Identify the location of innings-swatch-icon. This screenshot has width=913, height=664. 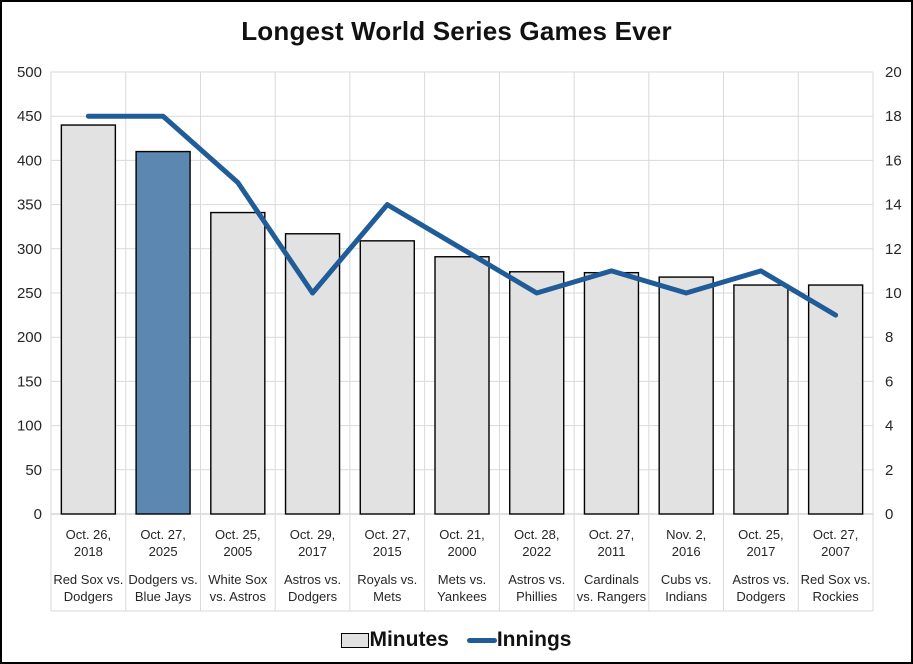
(481, 640).